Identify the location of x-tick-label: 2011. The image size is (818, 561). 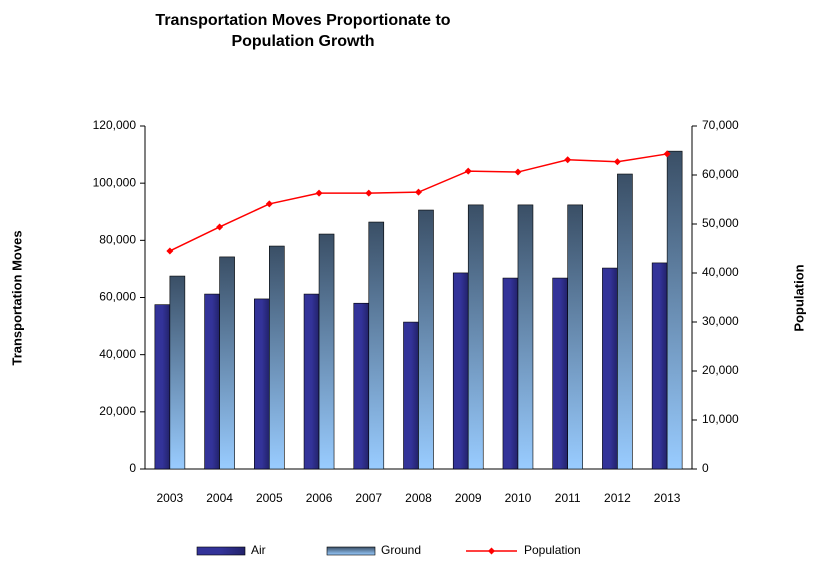
(568, 498).